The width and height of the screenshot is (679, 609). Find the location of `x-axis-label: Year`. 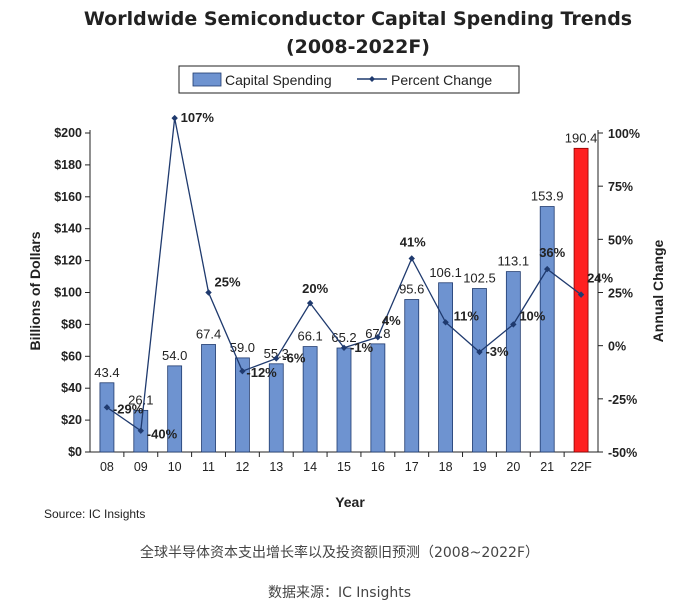

x-axis-label: Year is located at coordinates (350, 502).